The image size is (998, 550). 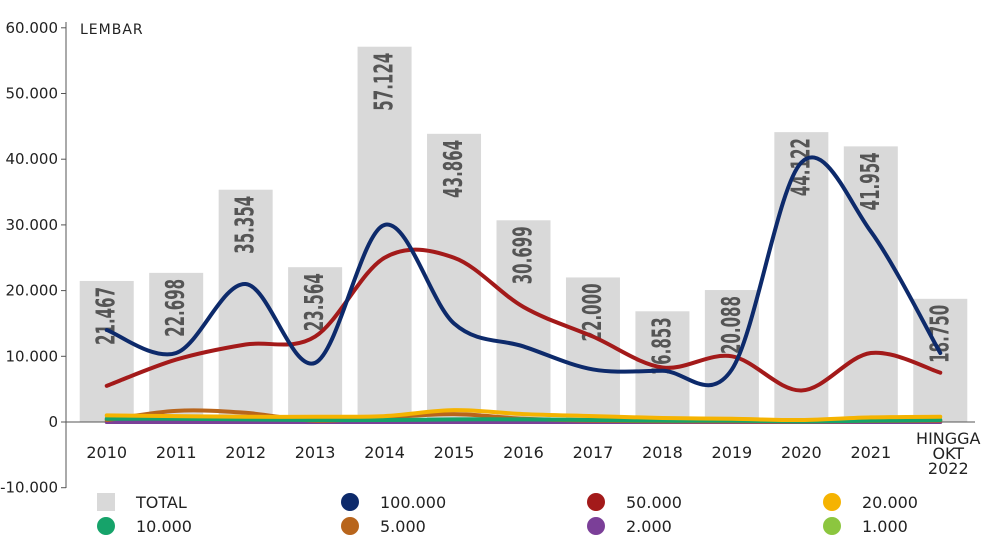 What do you see at coordinates (245, 452) in the screenshot?
I see `x-tick-label: 2012` at bounding box center [245, 452].